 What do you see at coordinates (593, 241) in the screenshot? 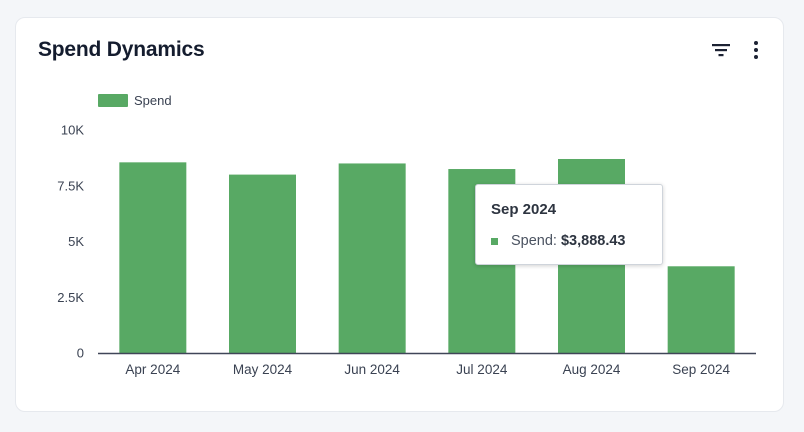
I see `tooltip-value: $3,888.43` at bounding box center [593, 241].